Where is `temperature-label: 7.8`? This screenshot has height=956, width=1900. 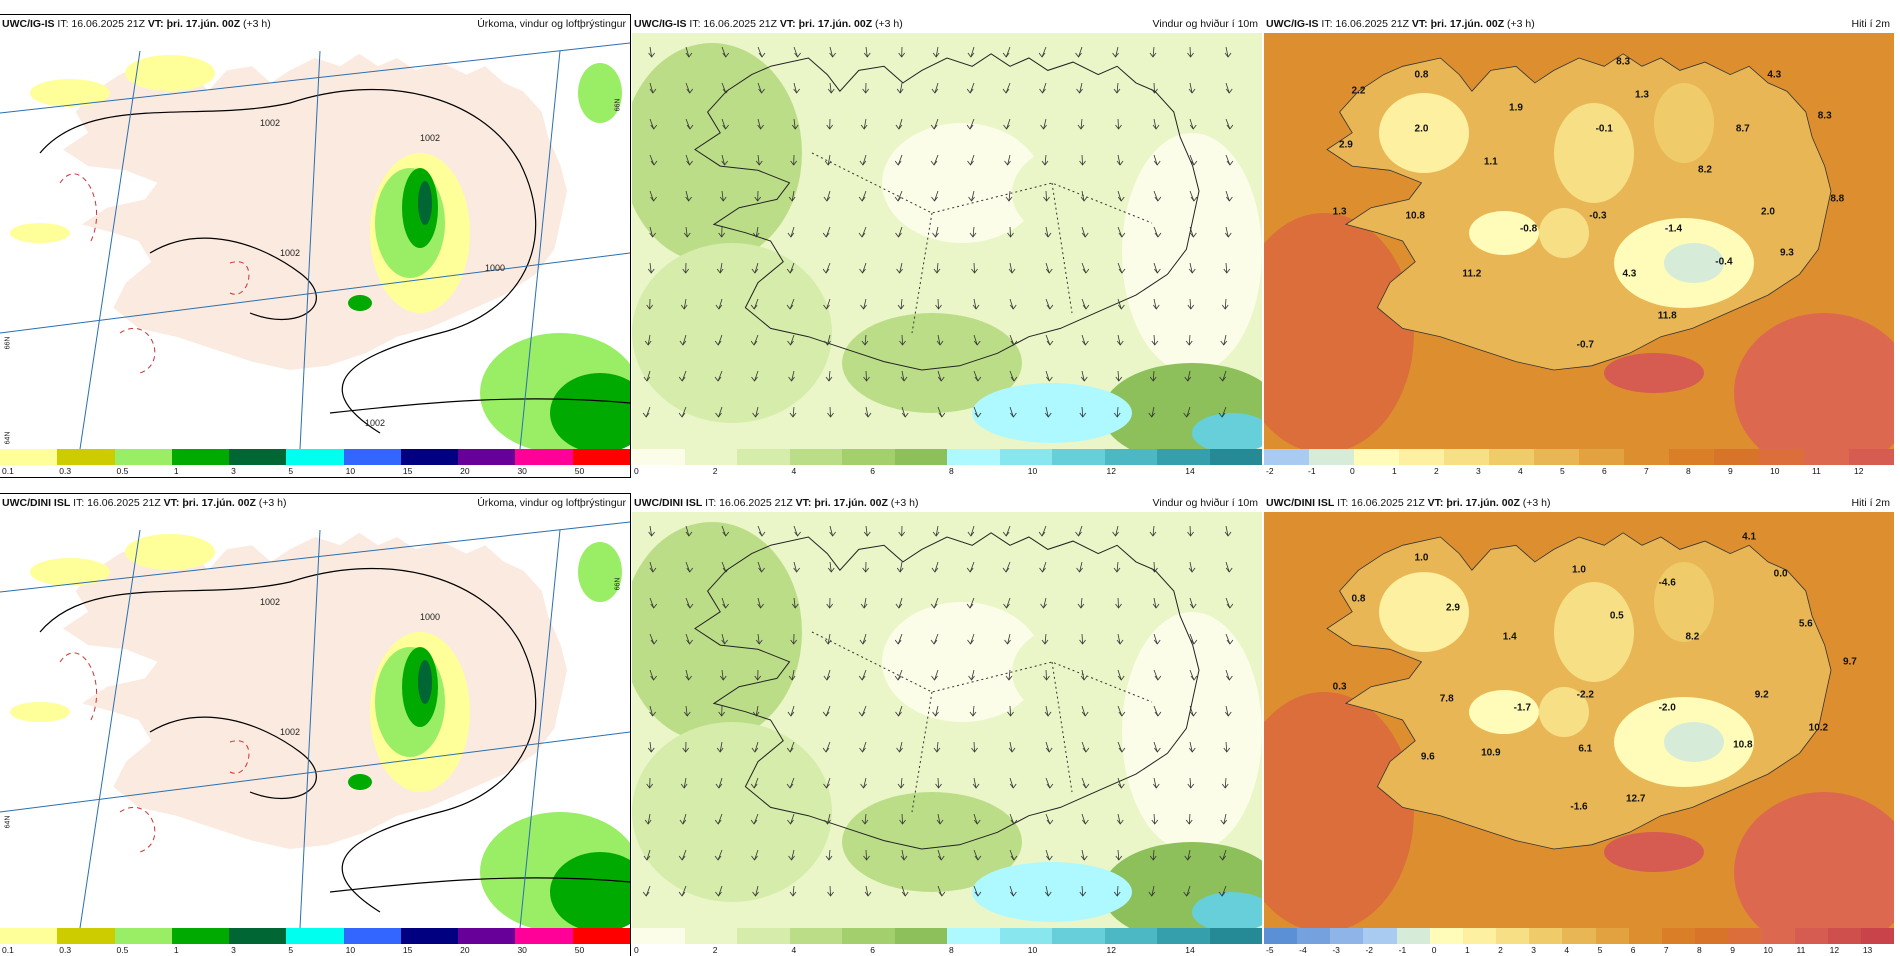 temperature-label: 7.8 is located at coordinates (1447, 699).